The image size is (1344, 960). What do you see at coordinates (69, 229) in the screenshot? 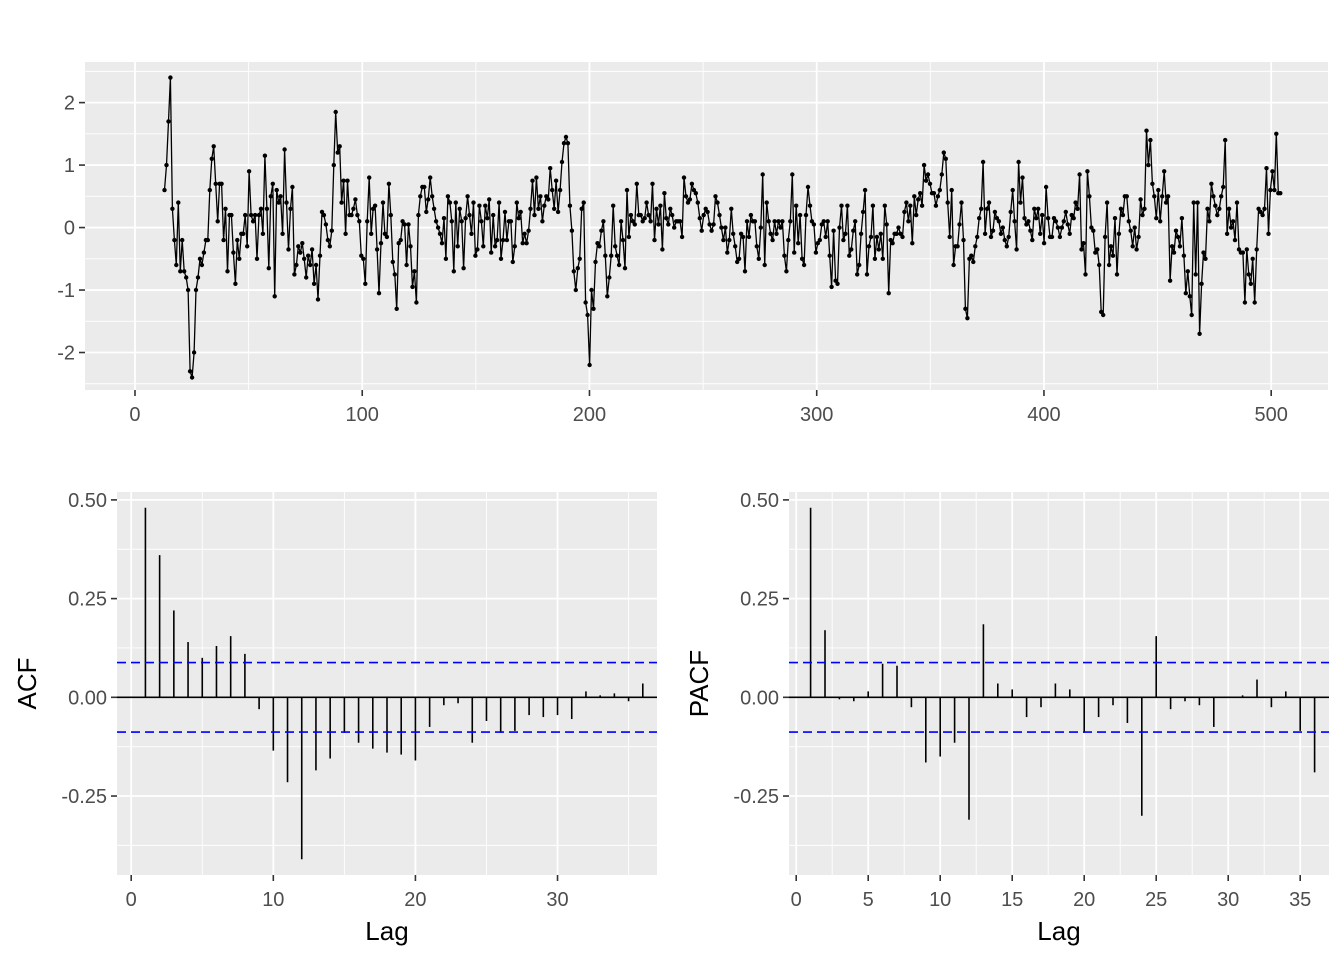
I see `y-tick-label: 0` at bounding box center [69, 229].